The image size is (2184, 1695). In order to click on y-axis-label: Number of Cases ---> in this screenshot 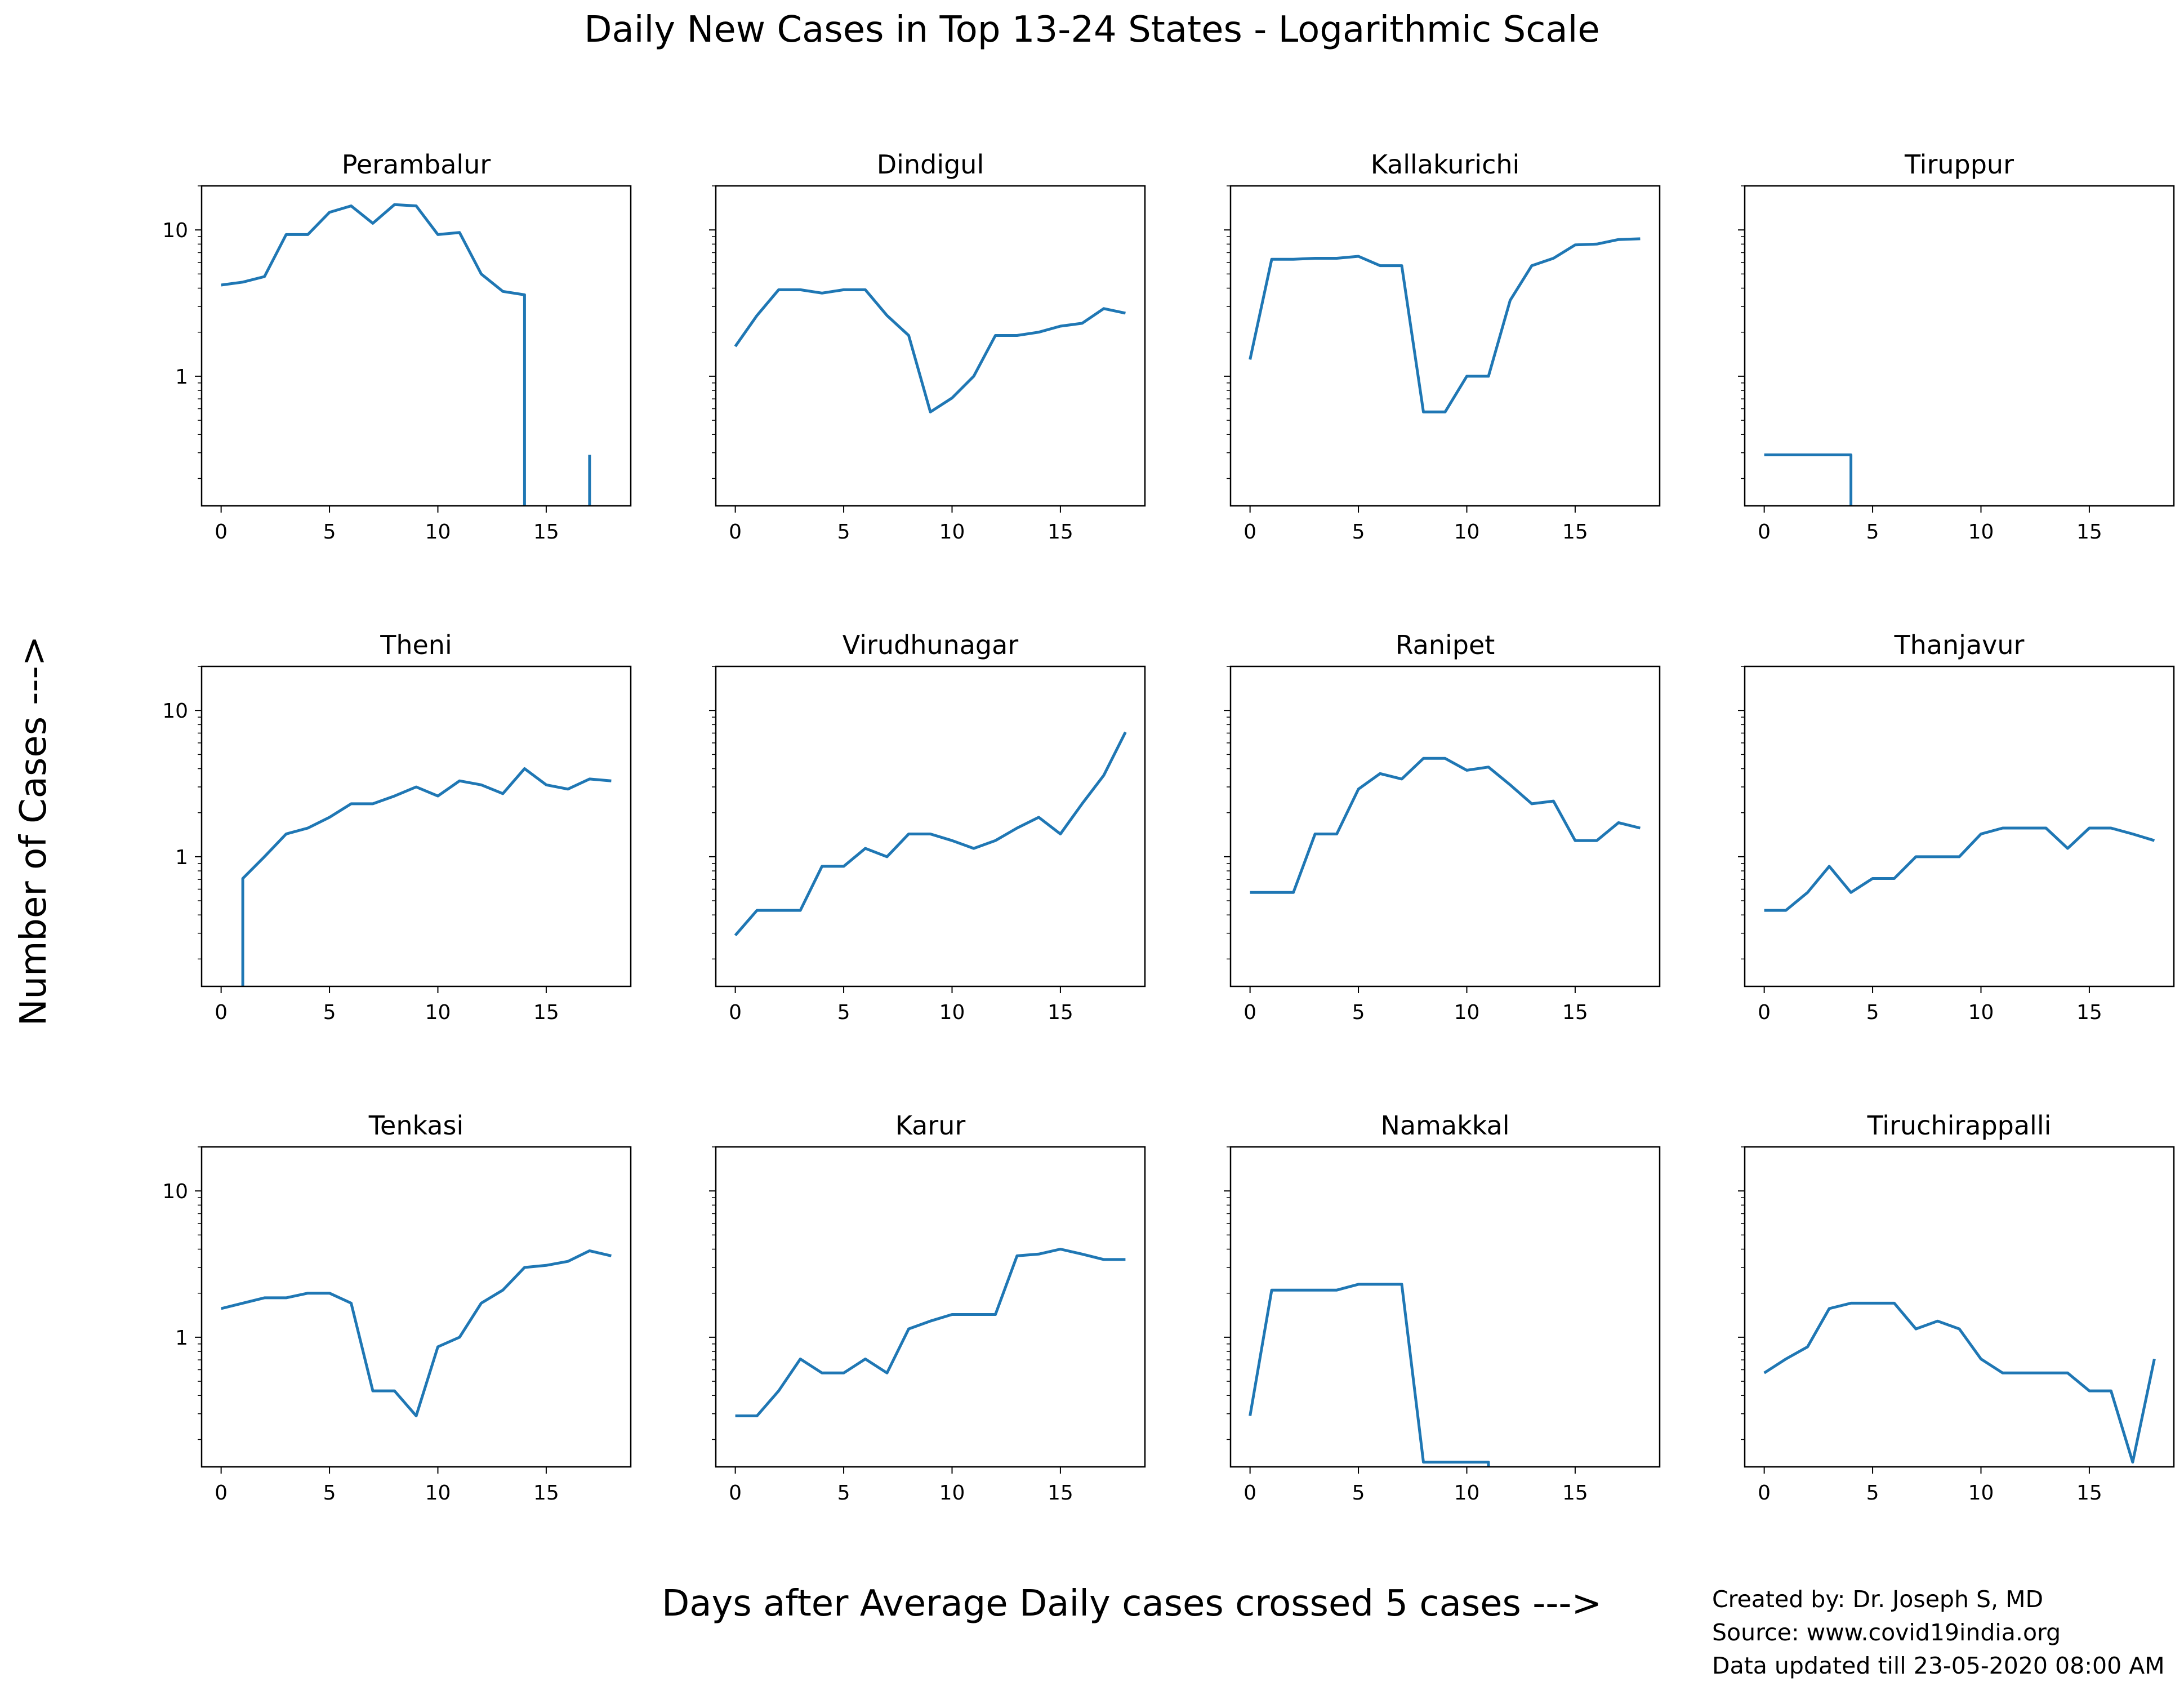, I will do `click(34, 830)`.